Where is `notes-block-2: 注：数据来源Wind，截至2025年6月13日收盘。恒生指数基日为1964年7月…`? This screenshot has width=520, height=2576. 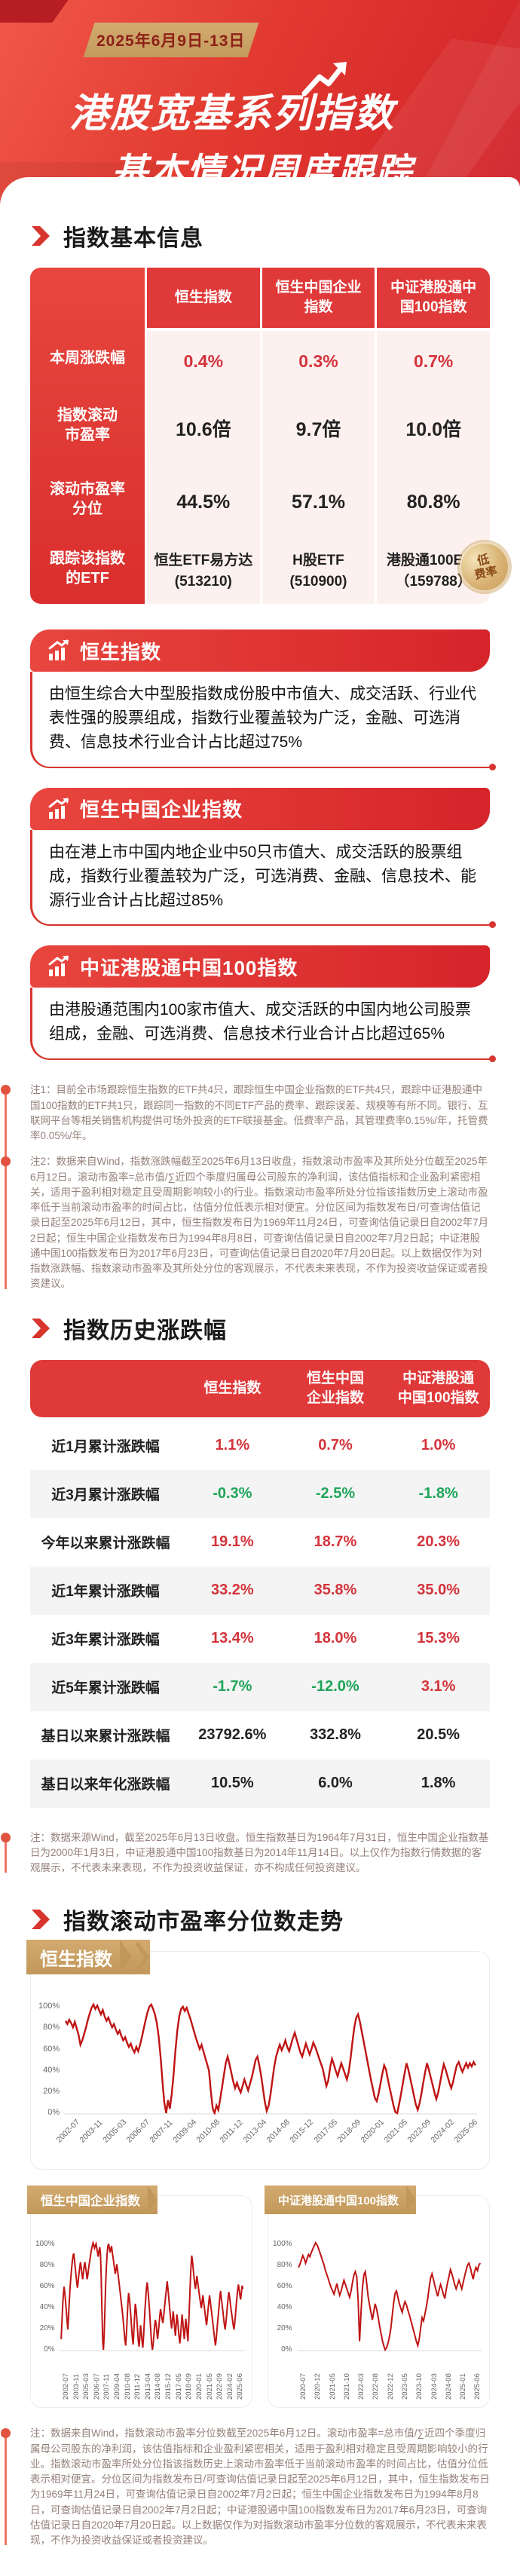 notes-block-2: 注：数据来源Wind，截至2025年6月13日收盘。恒生指数基日为1964年7月… is located at coordinates (245, 1853).